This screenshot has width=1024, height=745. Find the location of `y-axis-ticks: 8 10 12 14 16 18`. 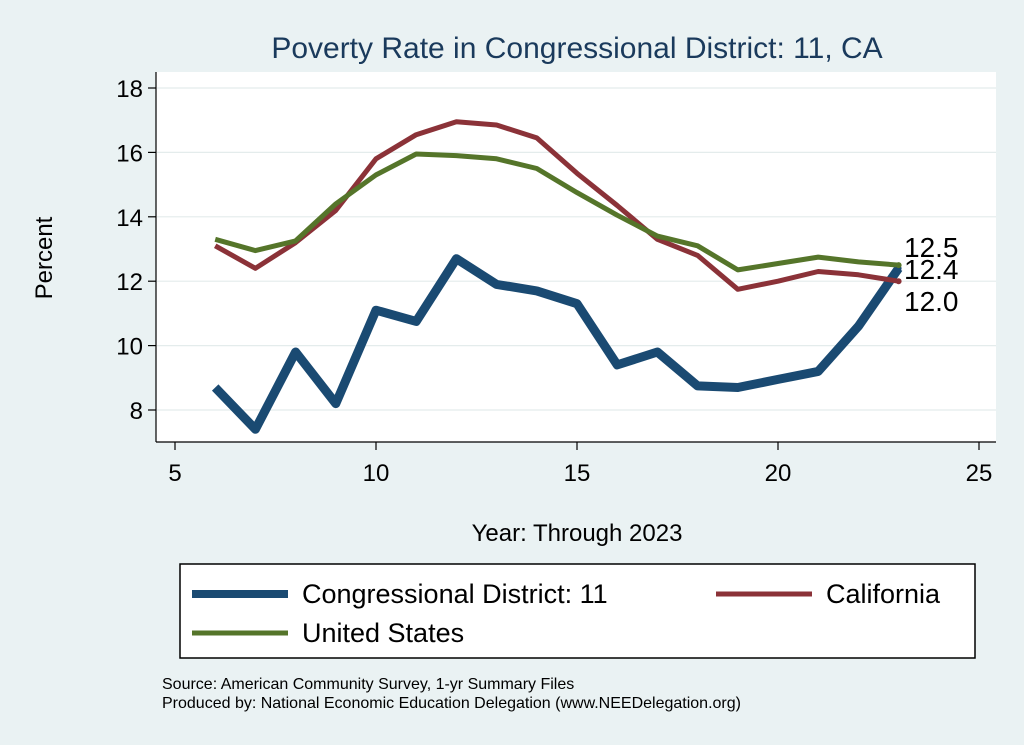

y-axis-ticks: 8 10 12 14 16 18 is located at coordinates (136, 250).